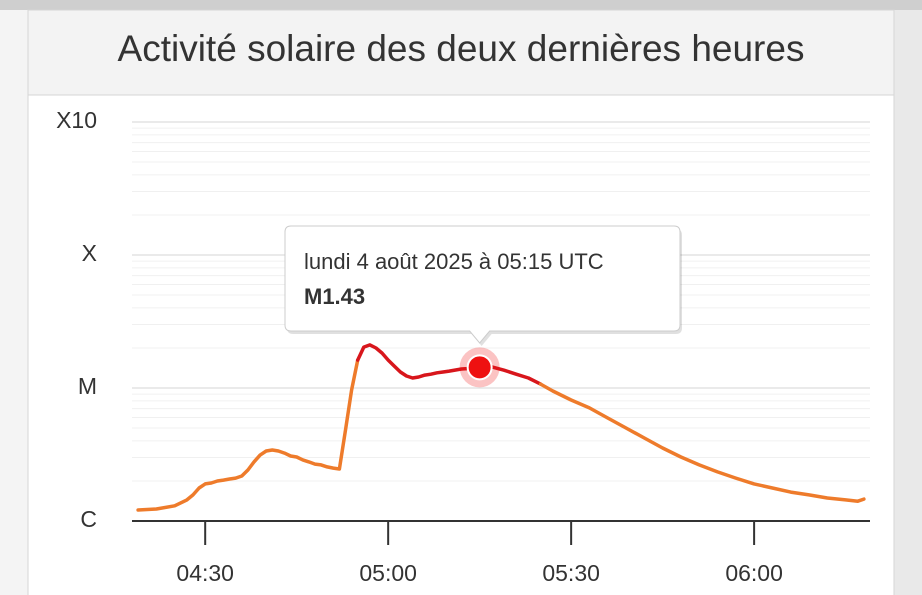 The image size is (922, 595). Describe the element at coordinates (14, 297) in the screenshot. I see `left-margin` at that location.